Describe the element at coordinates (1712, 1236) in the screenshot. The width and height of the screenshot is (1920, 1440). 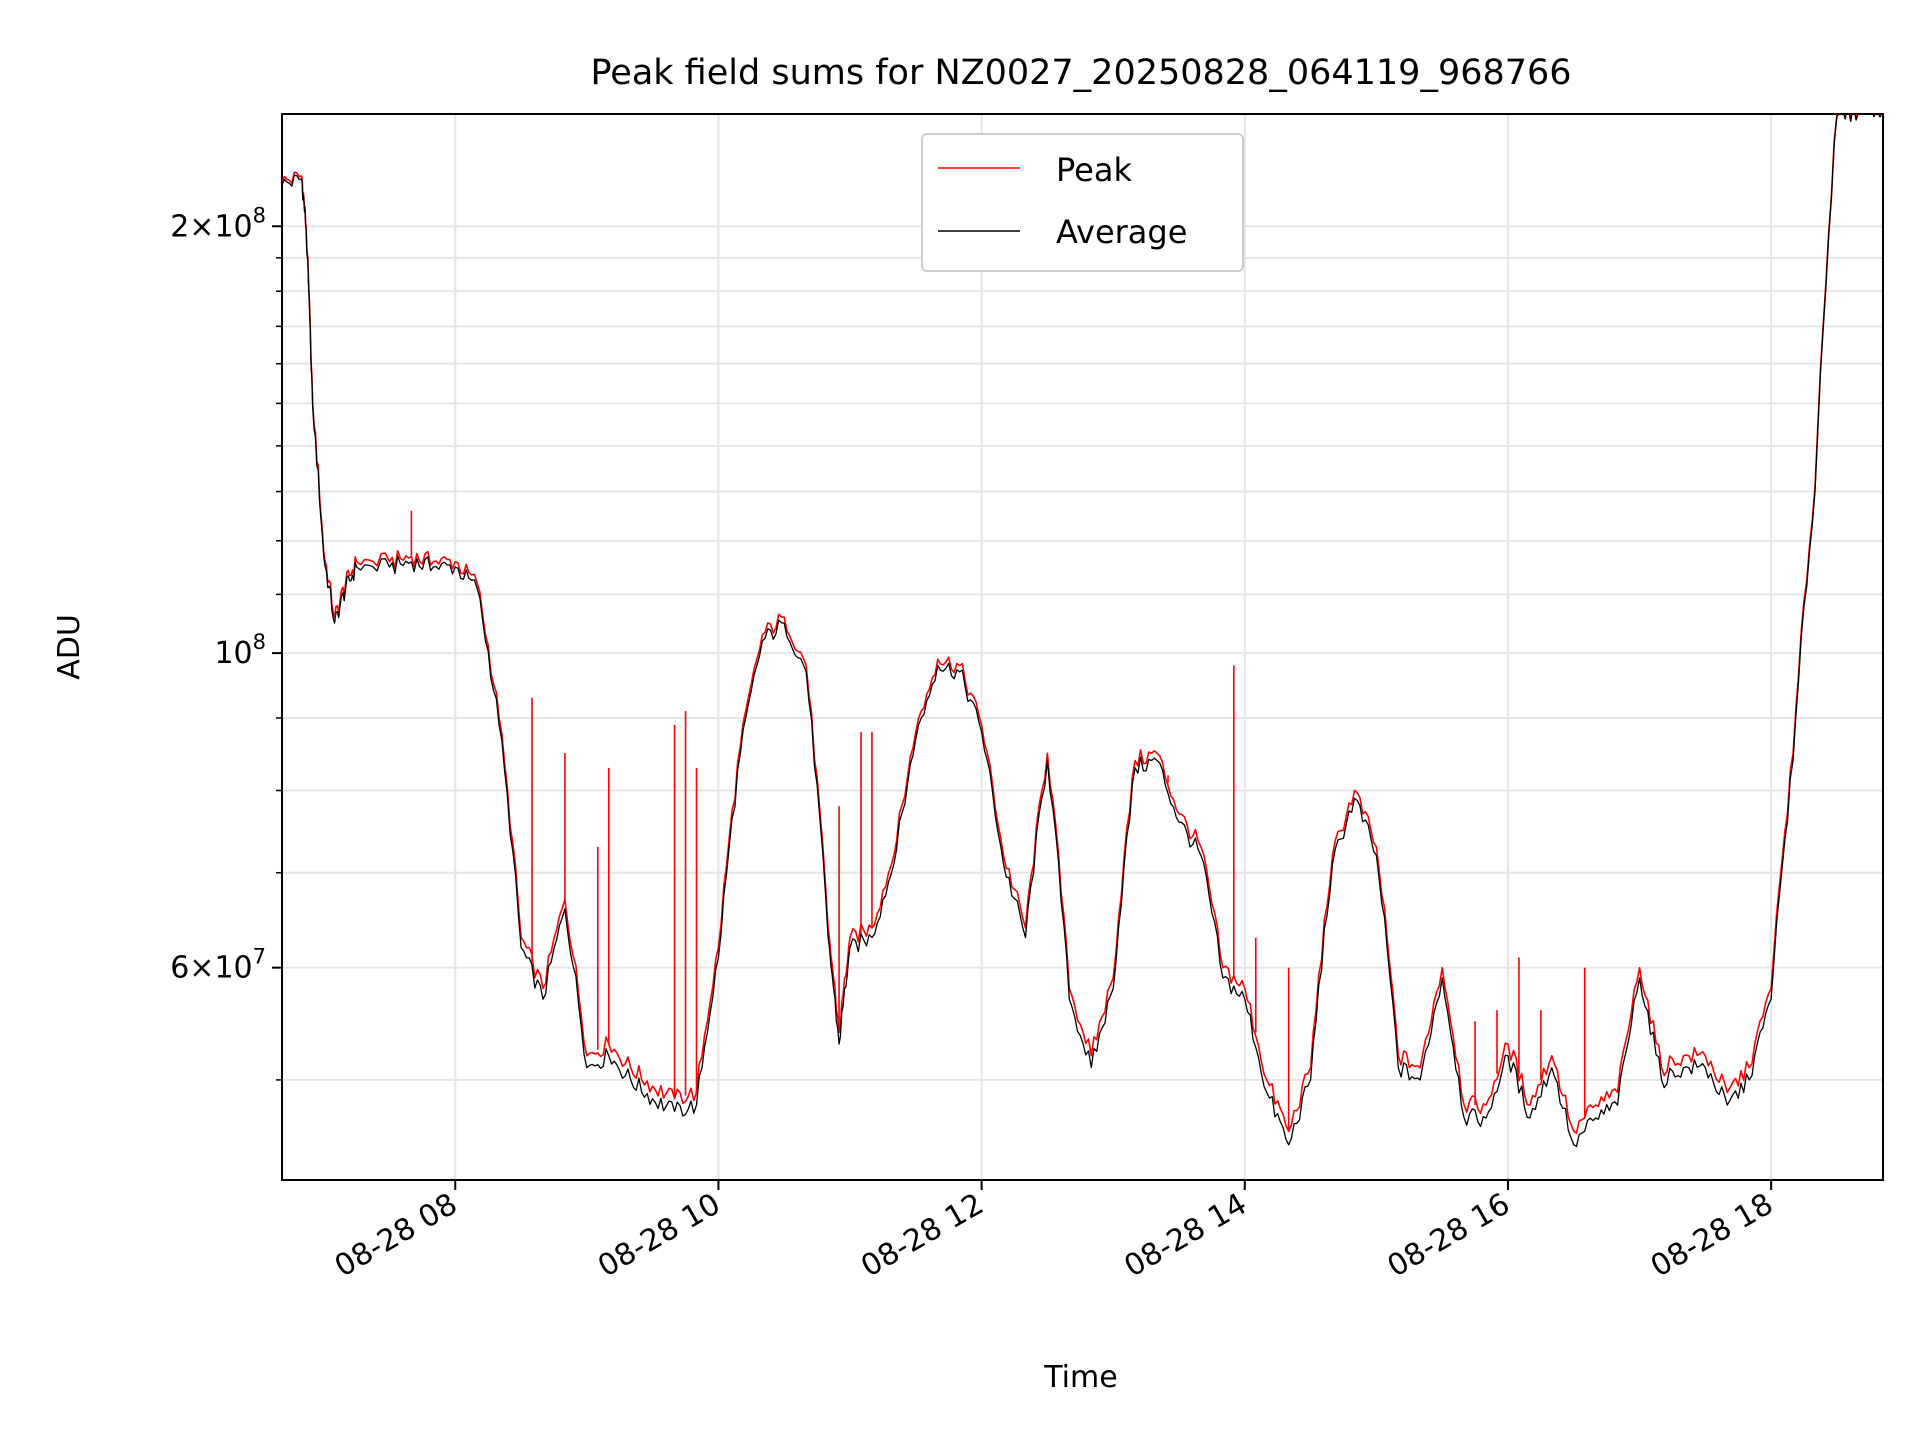
I see `x-tick-label: 08-28 18` at that location.